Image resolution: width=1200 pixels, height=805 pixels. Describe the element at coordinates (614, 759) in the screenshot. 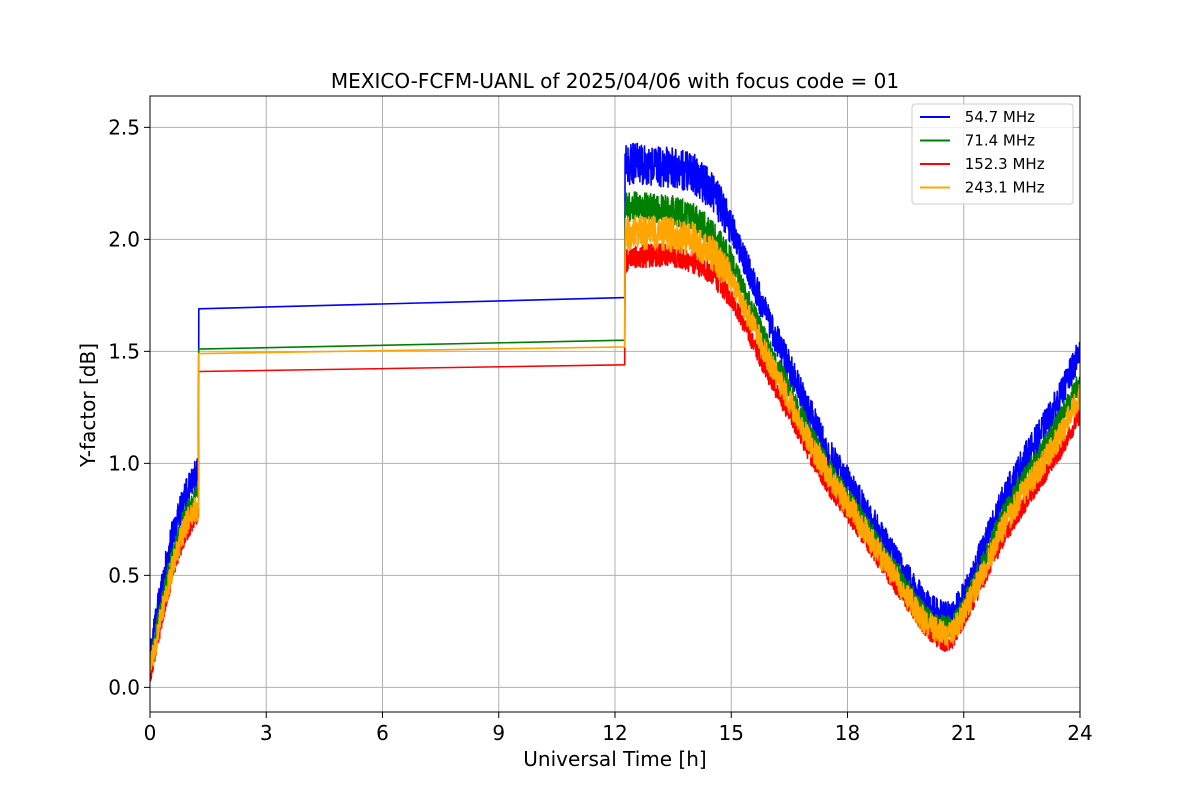

I see `x-axis-label: Universal Time [h]` at that location.